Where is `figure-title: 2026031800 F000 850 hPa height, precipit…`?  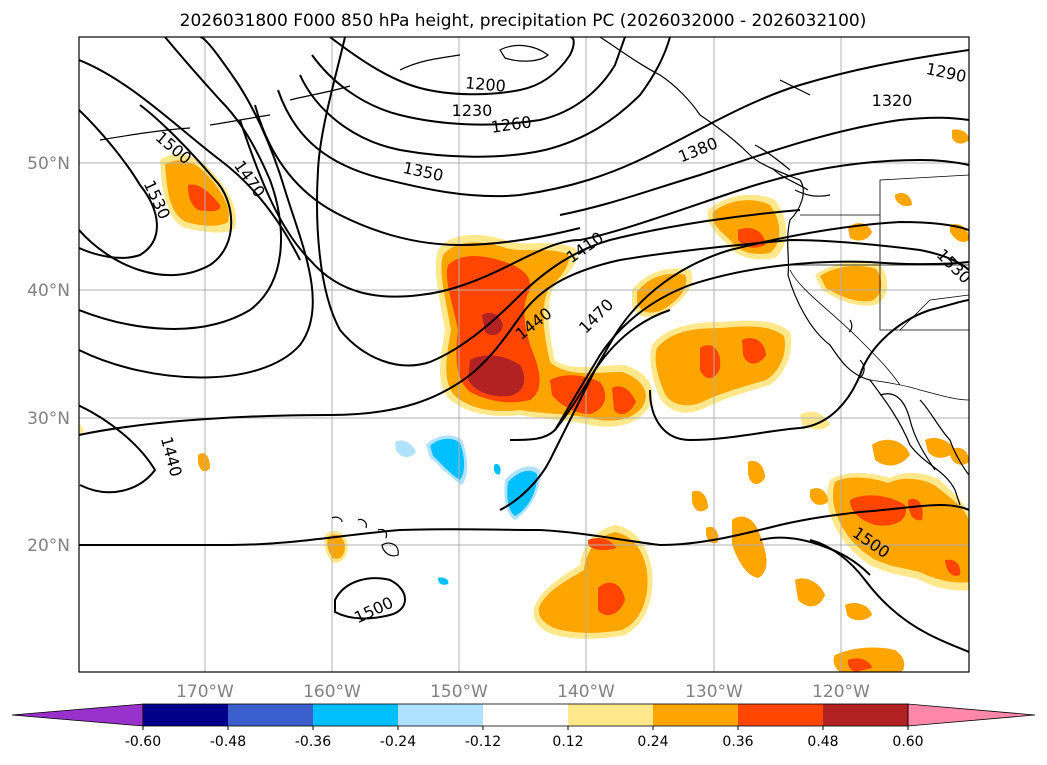
figure-title: 2026031800 F000 850 hPa height, precipit… is located at coordinates (523, 21).